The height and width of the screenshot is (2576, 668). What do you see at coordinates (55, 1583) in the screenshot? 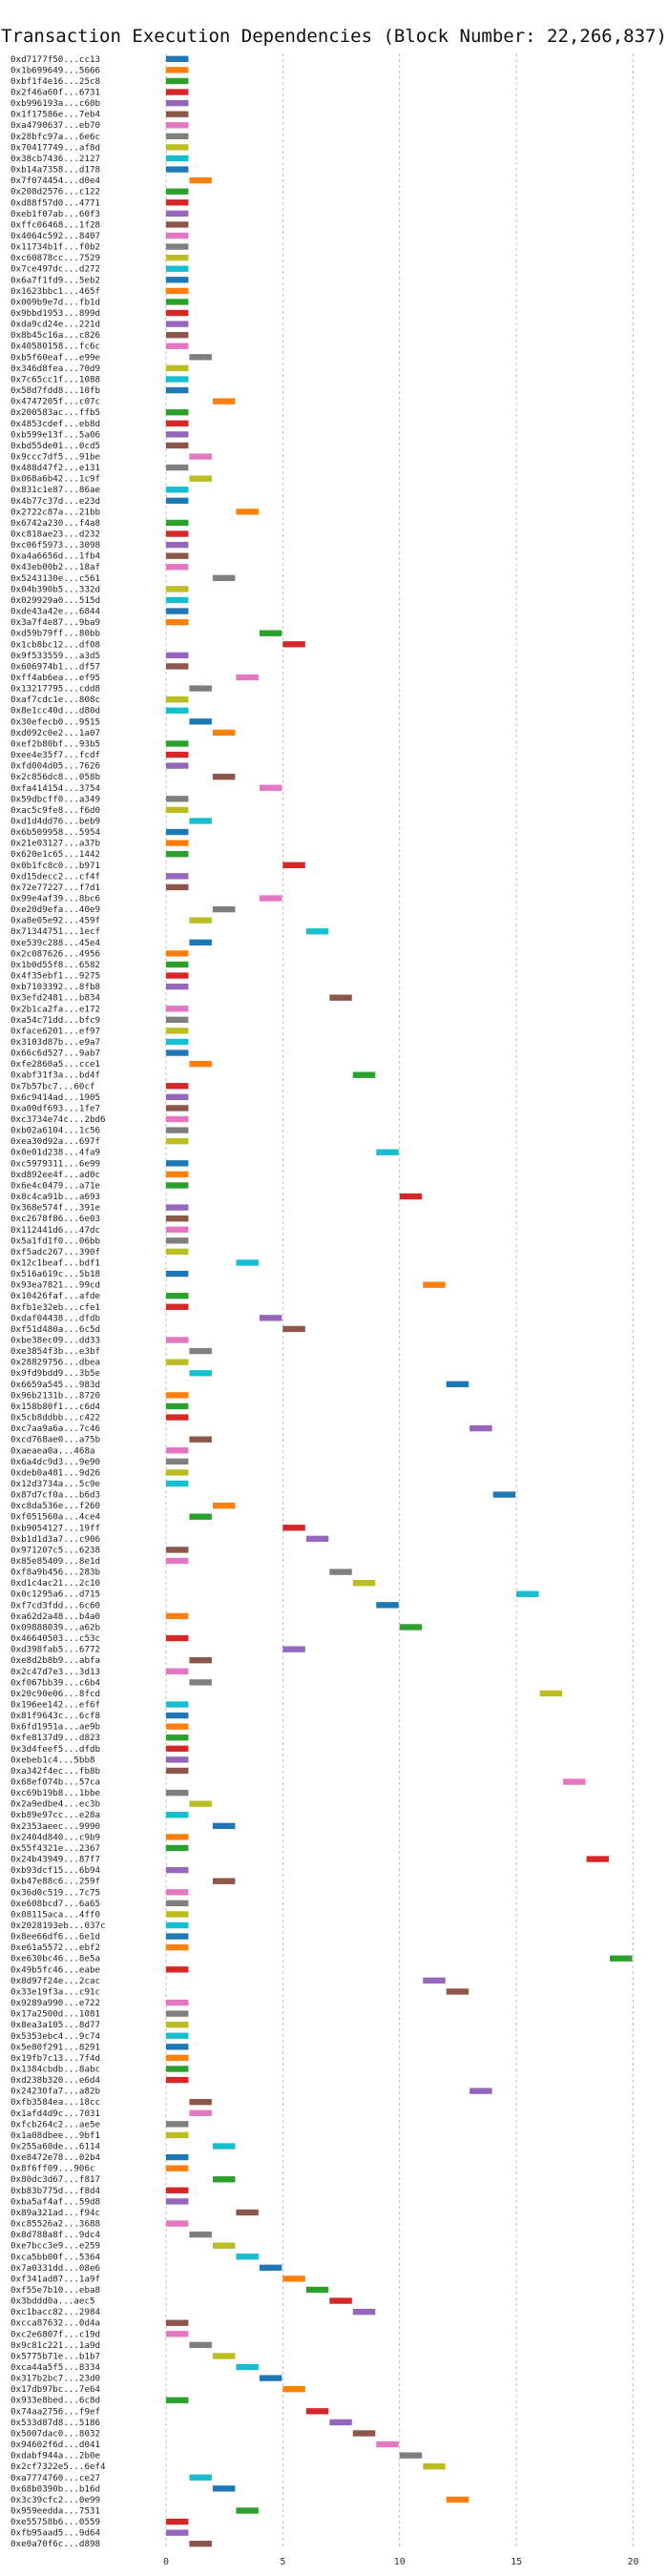
I see `y-tick-label: 0xd1c4ac21...2c10` at bounding box center [55, 1583].